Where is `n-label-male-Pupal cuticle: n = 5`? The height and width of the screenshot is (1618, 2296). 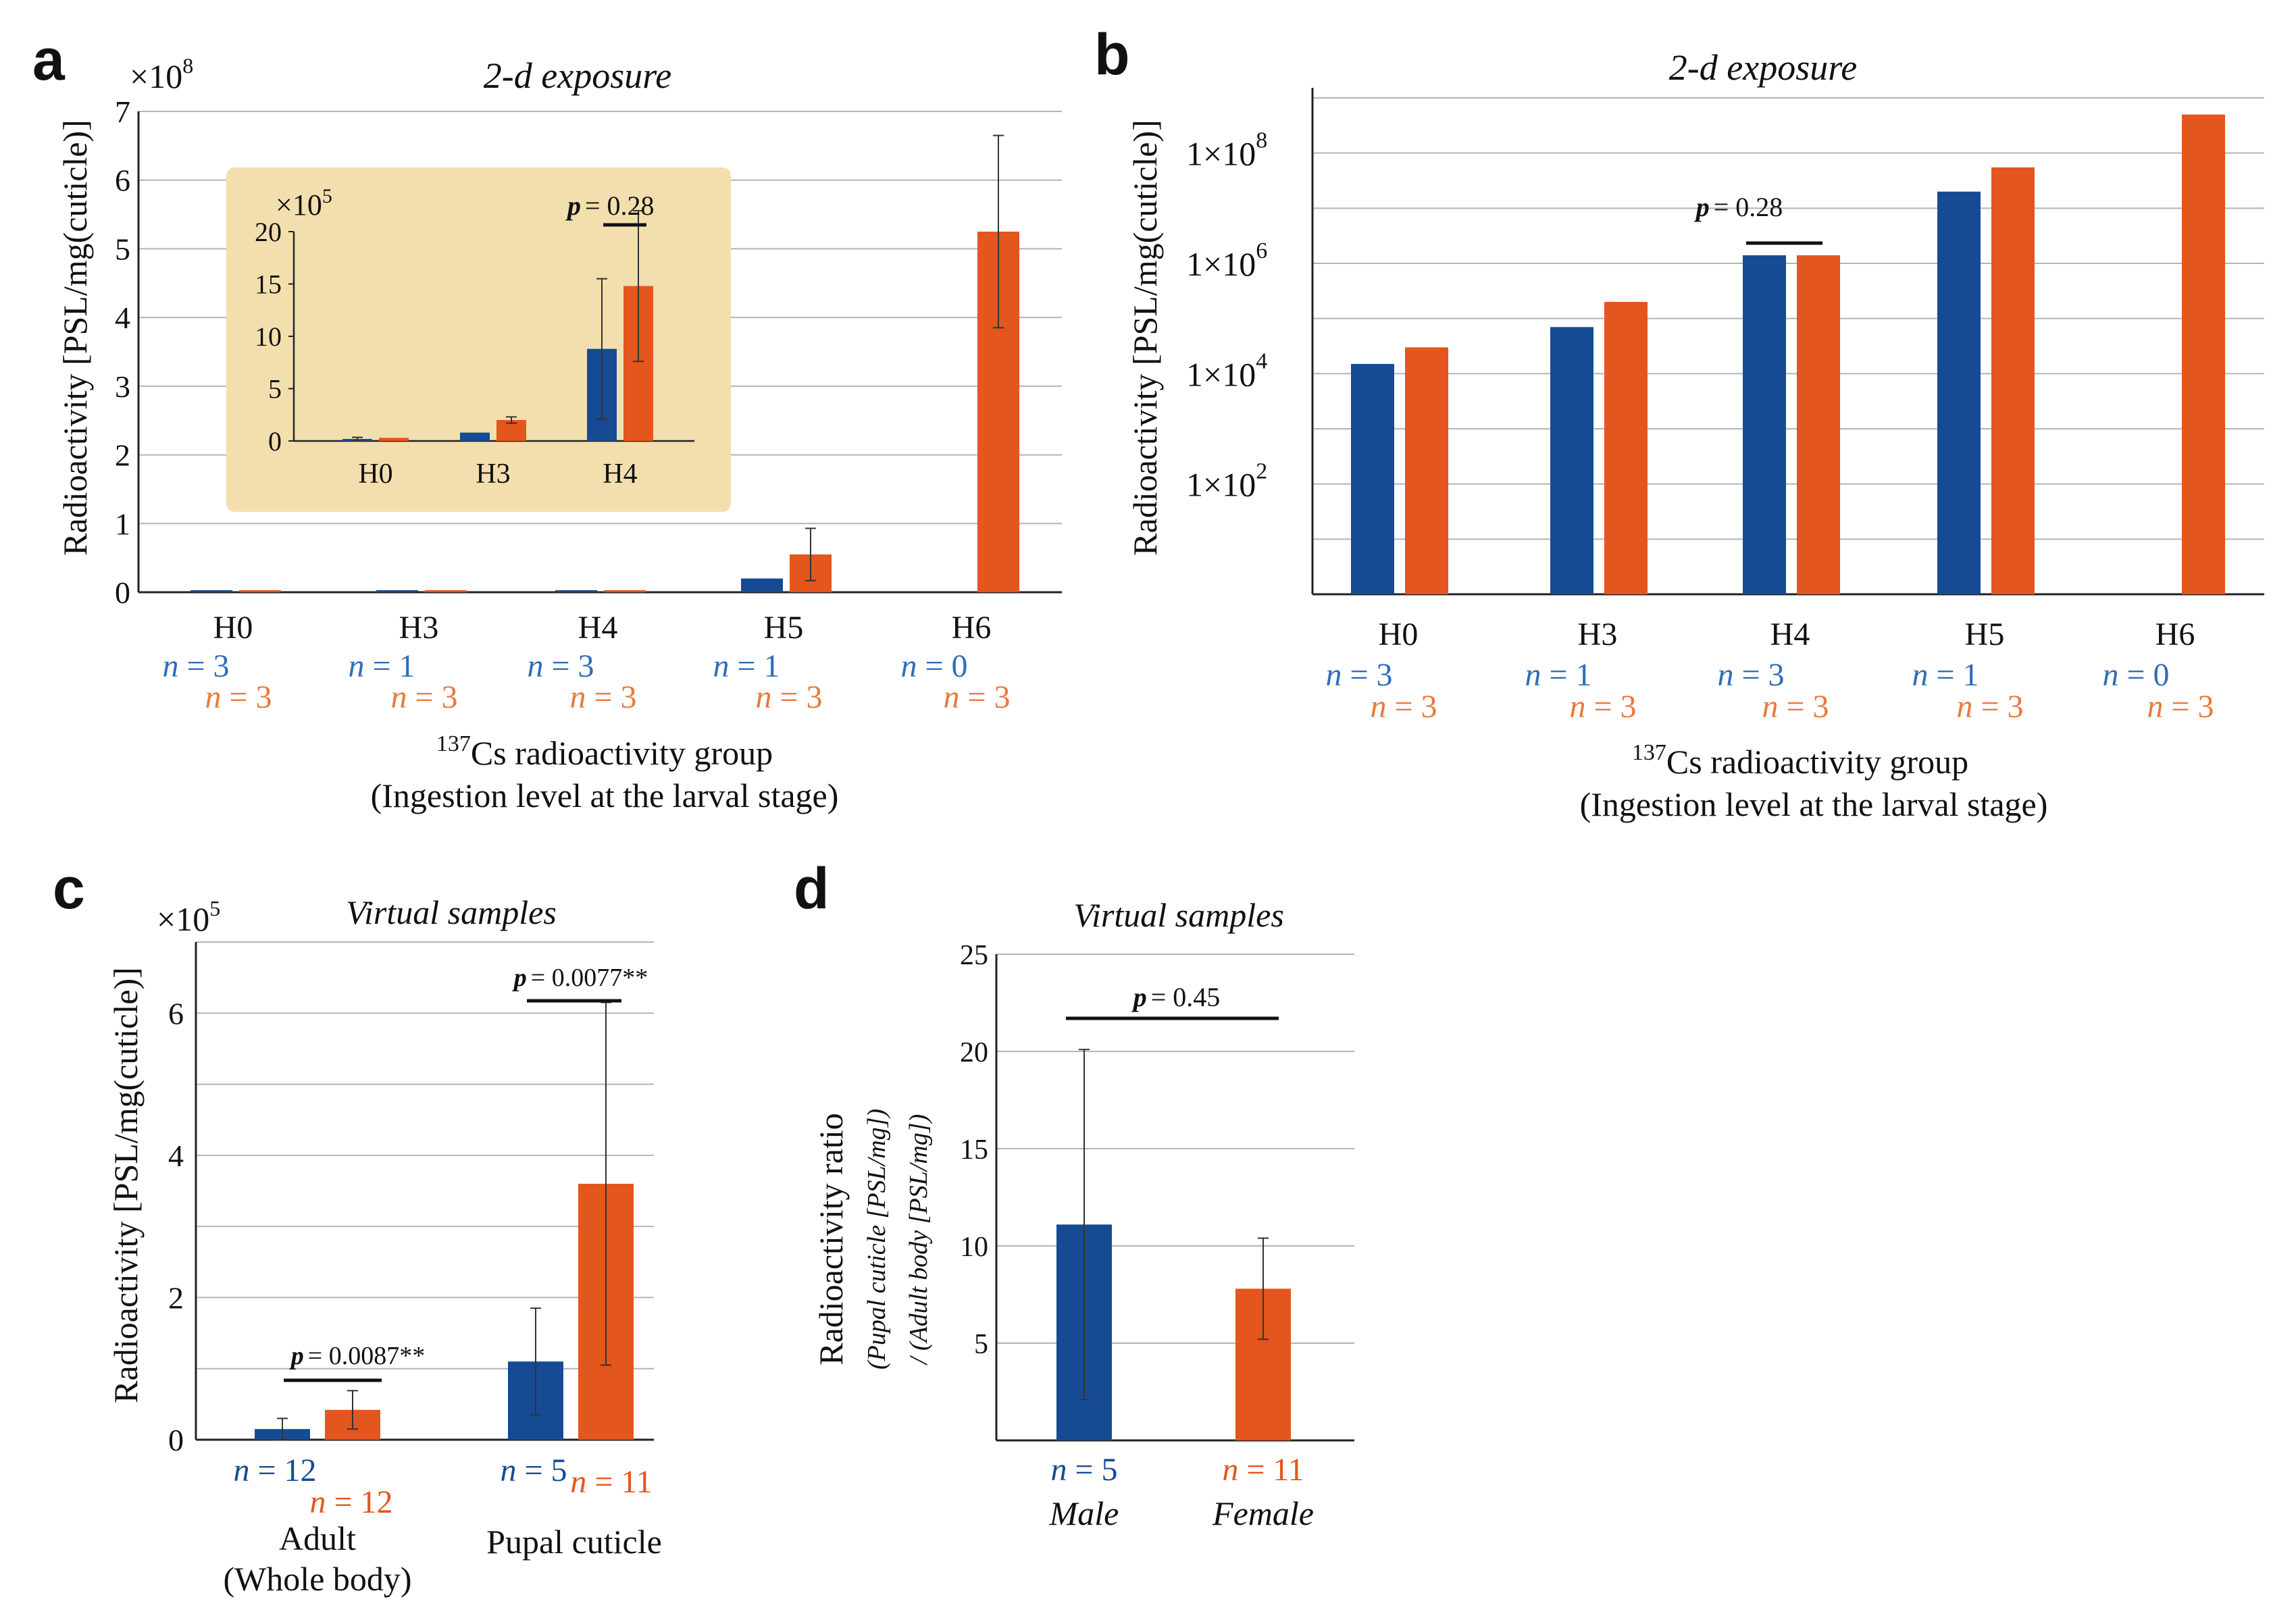 n-label-male-Pupal cuticle: n = 5 is located at coordinates (533, 1470).